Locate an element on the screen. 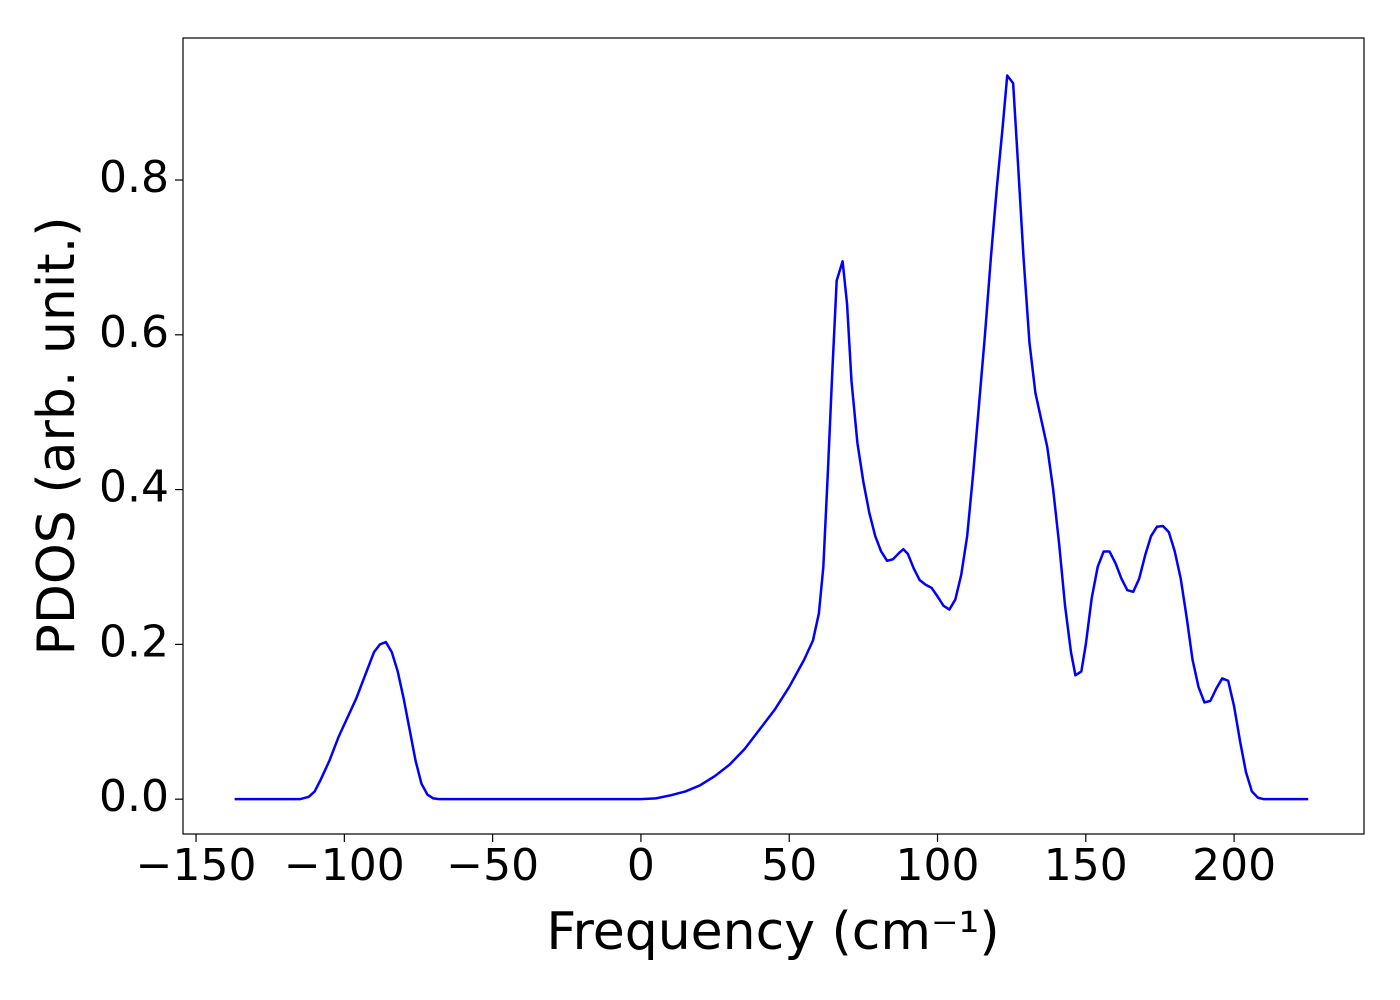  y-tick-label: 0.2 is located at coordinates (134, 641).